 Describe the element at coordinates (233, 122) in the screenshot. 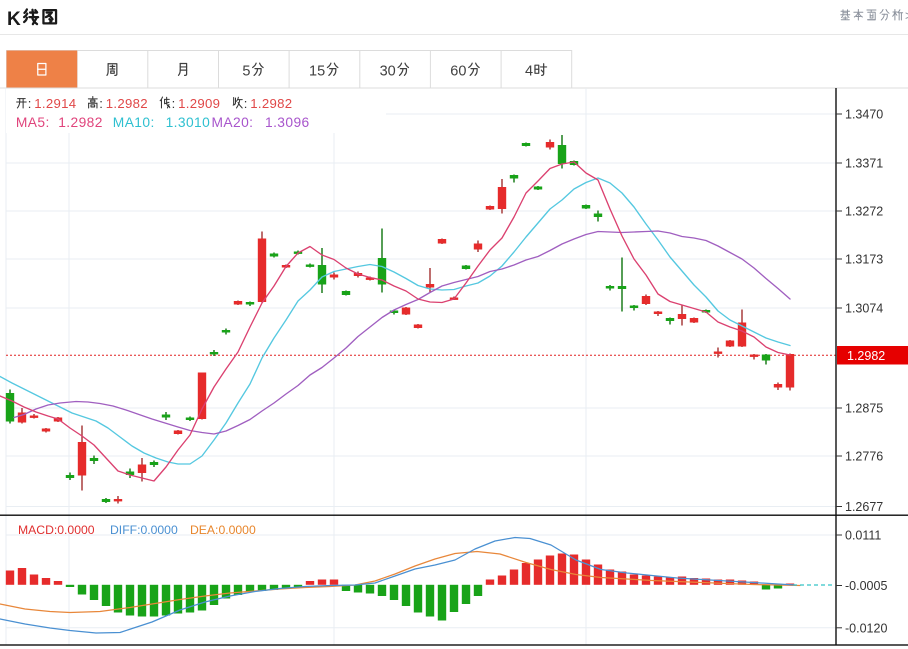

I see `svg-text: MA20:` at that location.